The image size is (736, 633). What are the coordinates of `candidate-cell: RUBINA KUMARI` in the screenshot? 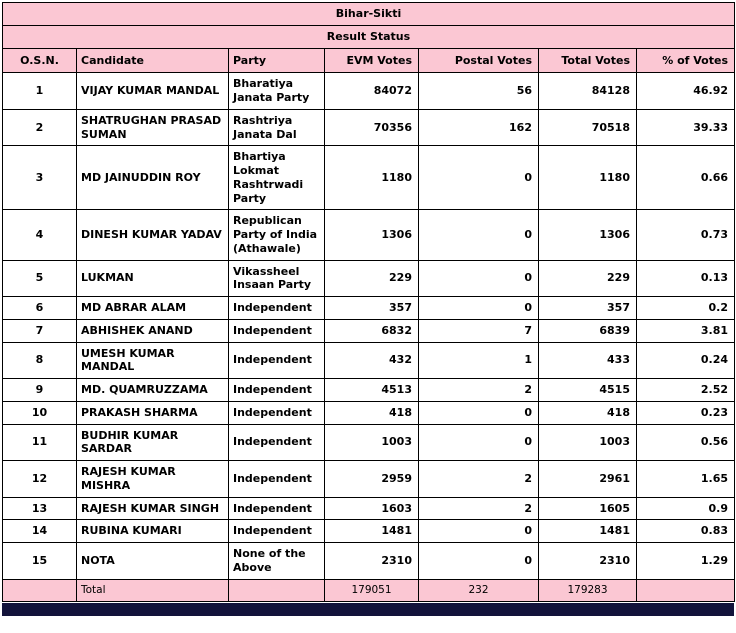 It's located at (152, 531).